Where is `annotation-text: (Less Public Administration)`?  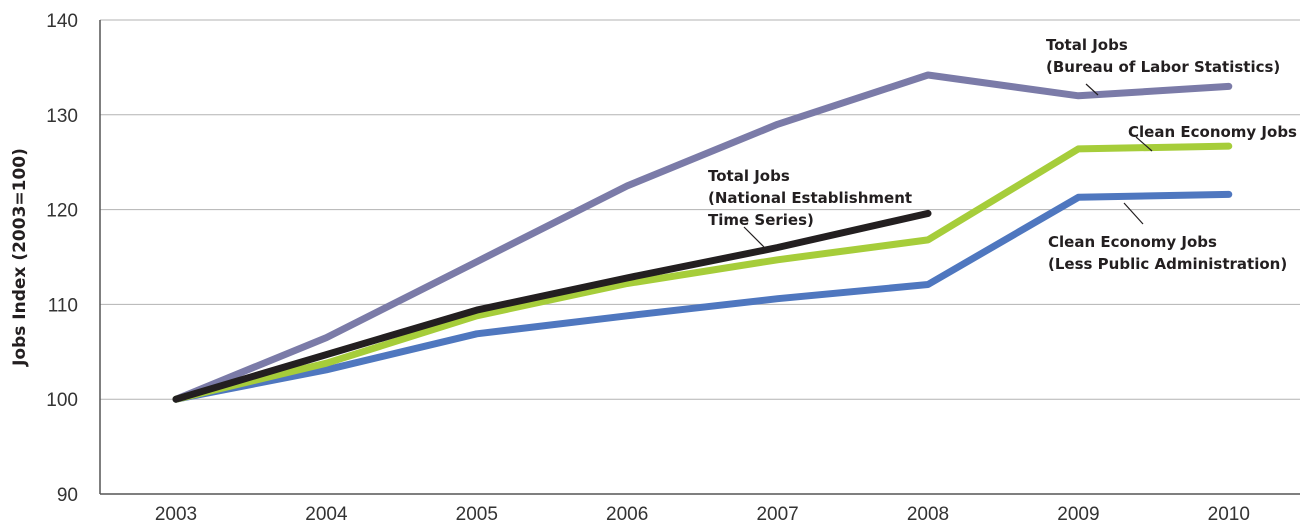 annotation-text: (Less Public Administration) is located at coordinates (1167, 264).